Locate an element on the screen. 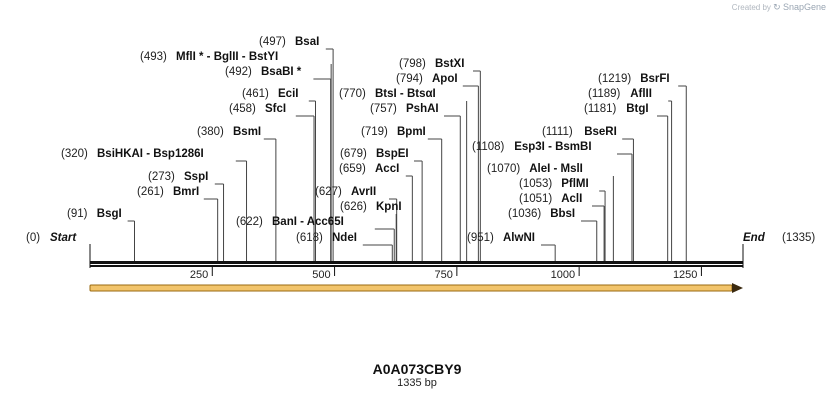 The width and height of the screenshot is (834, 400). feature-arrow-head is located at coordinates (737, 288).